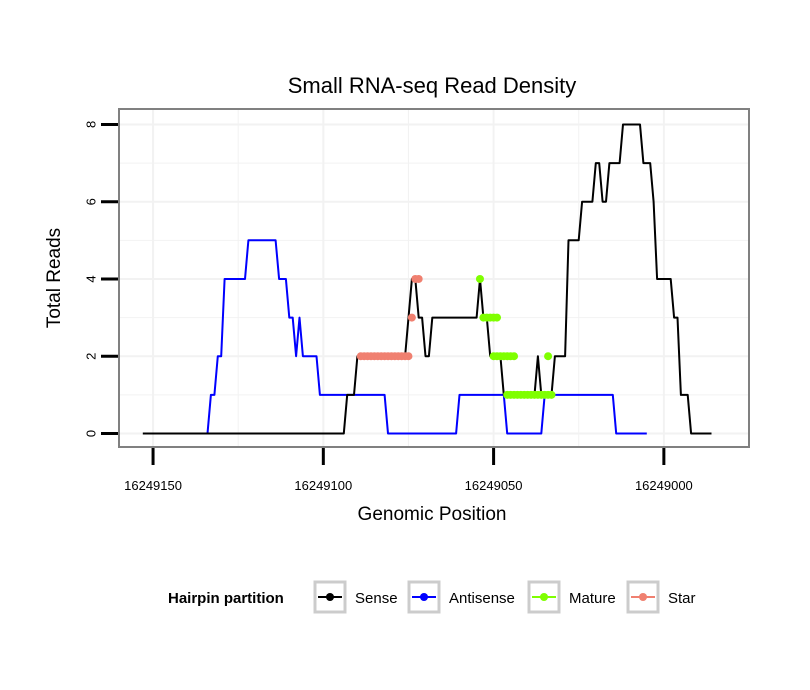 This screenshot has width=810, height=690. I want to click on legend-key-point-antisense, so click(424, 597).